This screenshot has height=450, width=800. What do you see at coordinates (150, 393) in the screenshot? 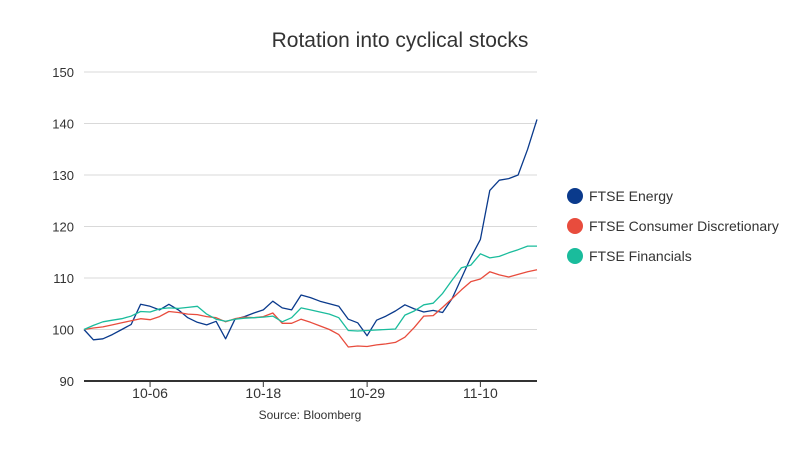
I see `x-tick-label: 10-06` at bounding box center [150, 393].